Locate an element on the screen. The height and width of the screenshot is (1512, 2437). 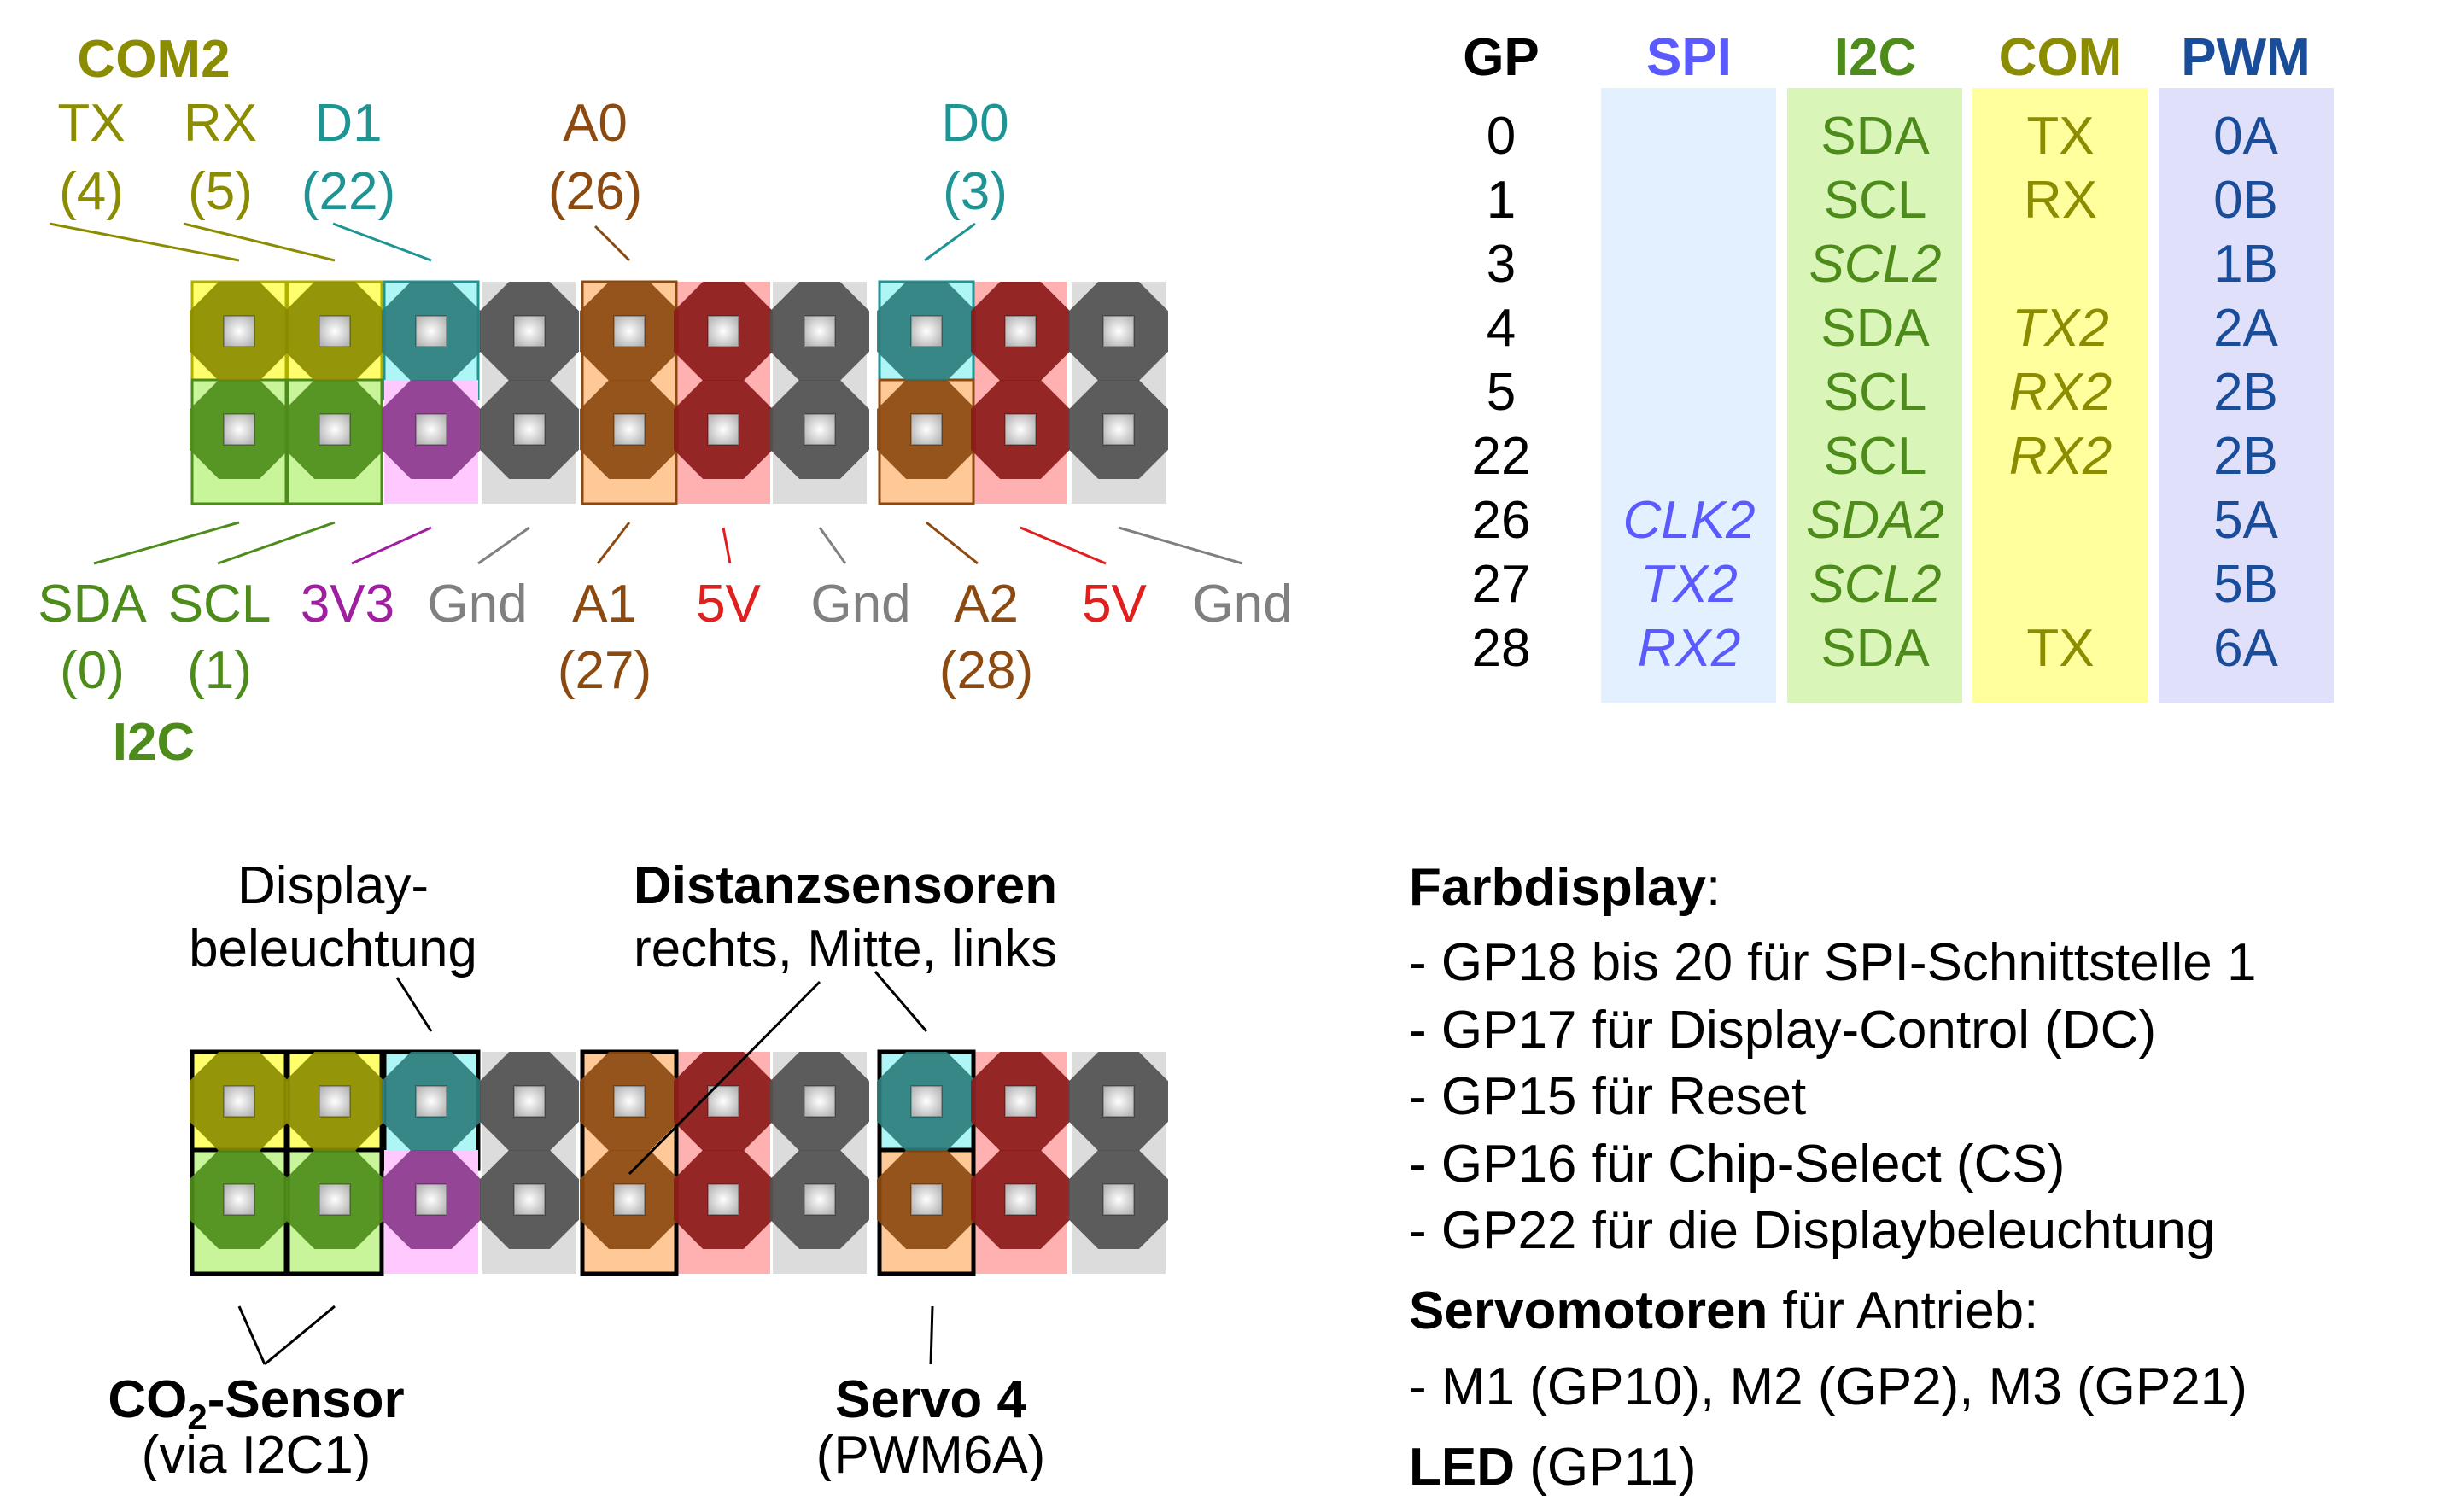
distance-sensors-title: Distanzsensoren is located at coordinates (845, 885).